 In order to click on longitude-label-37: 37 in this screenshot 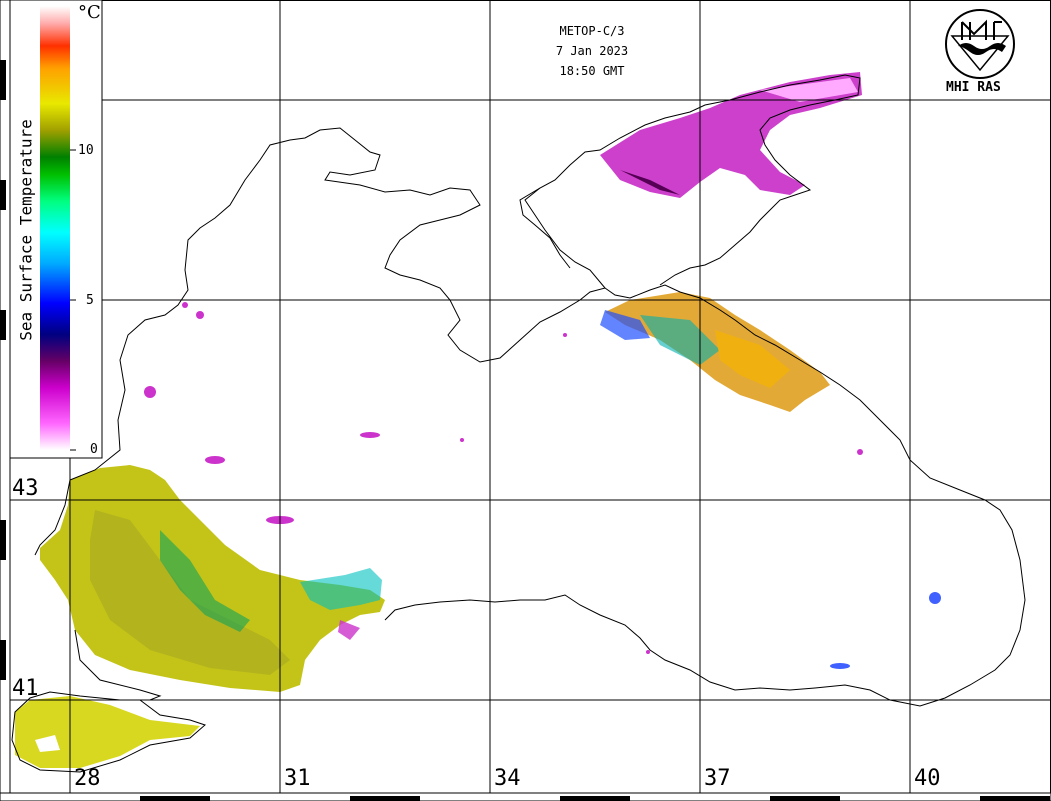, I will do `click(717, 778)`.